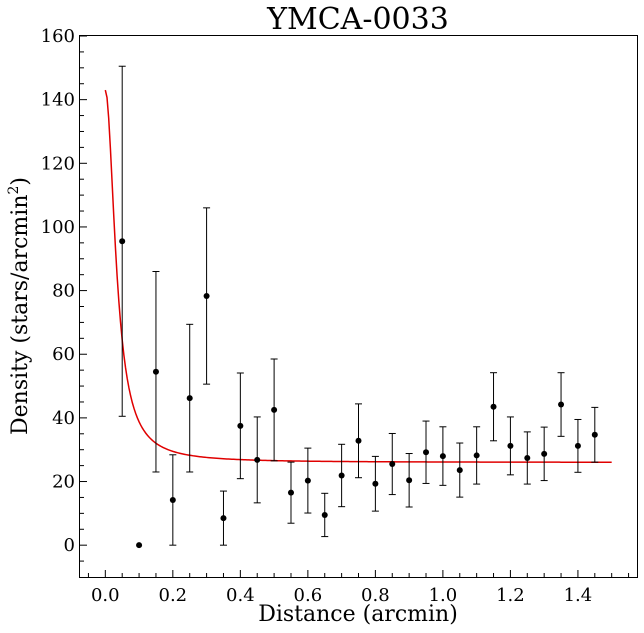 The image size is (644, 633). Describe the element at coordinates (240, 595) in the screenshot. I see `x-tick-label: 0.4` at that location.